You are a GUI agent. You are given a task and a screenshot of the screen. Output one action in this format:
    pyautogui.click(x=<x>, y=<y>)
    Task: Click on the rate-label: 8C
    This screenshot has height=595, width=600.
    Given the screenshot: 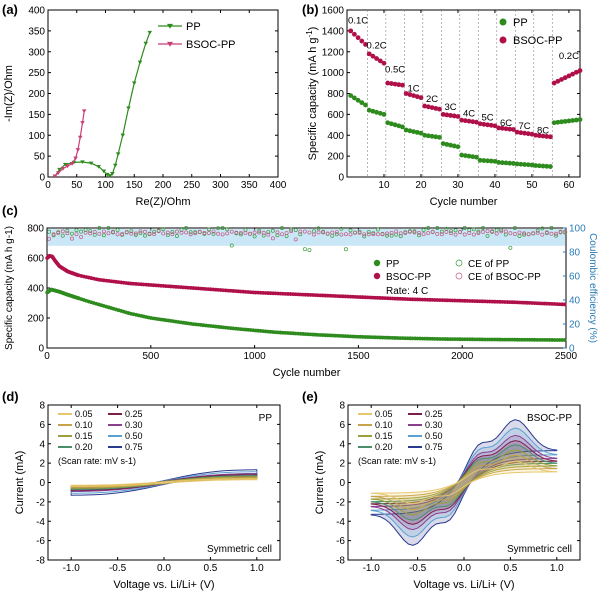 What is the action you would take?
    pyautogui.click(x=543, y=131)
    